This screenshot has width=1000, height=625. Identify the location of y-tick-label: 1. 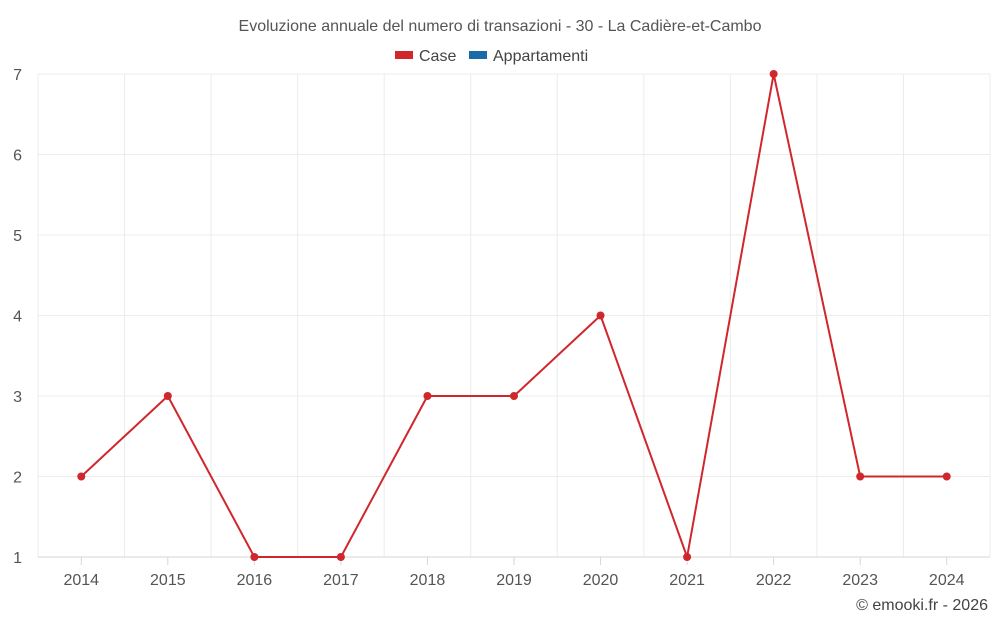
(17, 558).